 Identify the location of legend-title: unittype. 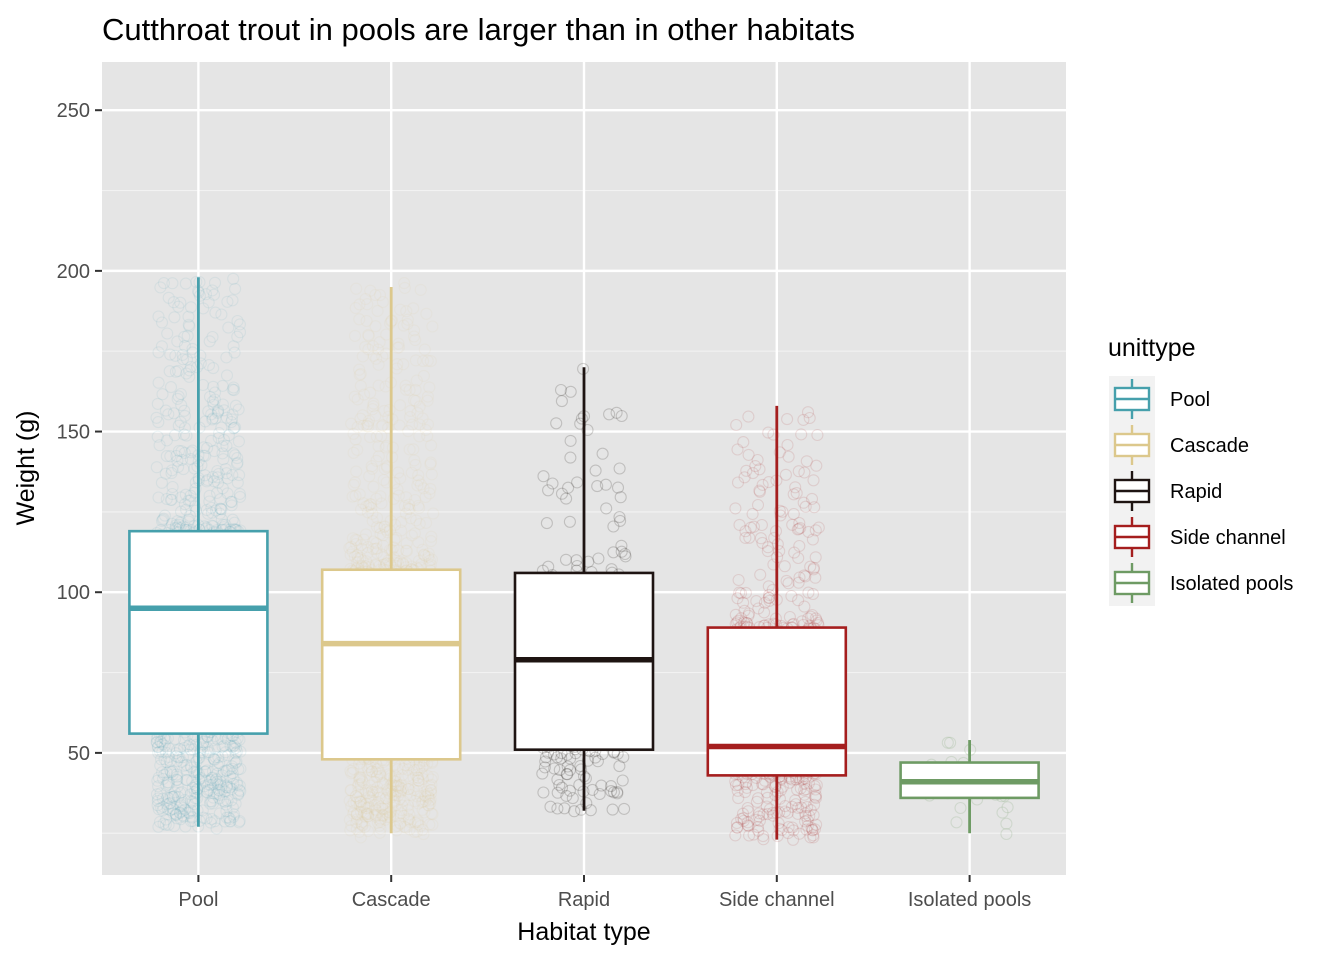
(1152, 348).